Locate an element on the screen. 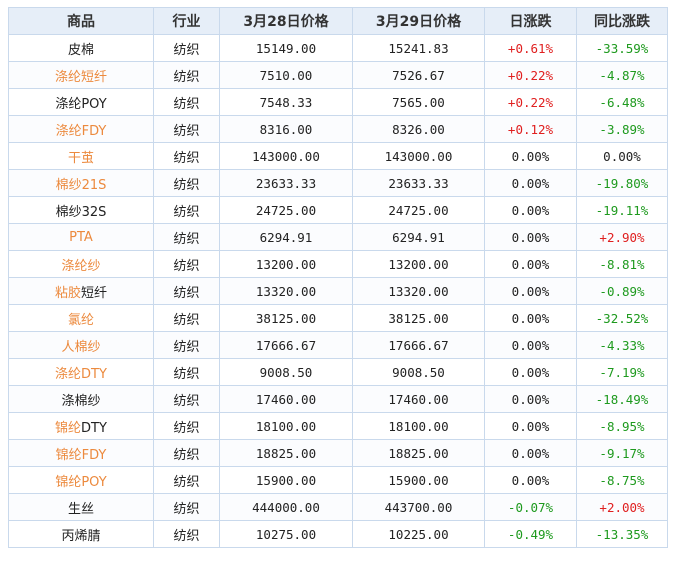 The height and width of the screenshot is (566, 682). table-row: 皮棉 纺织 15149.00 15241.83 +0.61% -33.59% is located at coordinates (338, 48).